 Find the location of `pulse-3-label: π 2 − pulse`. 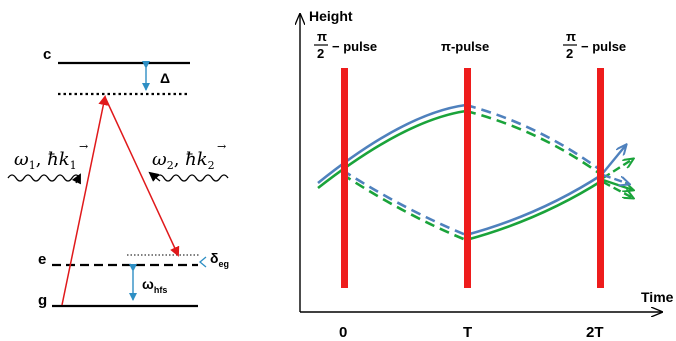

pulse-3-label: π 2 − pulse is located at coordinates (594, 45).